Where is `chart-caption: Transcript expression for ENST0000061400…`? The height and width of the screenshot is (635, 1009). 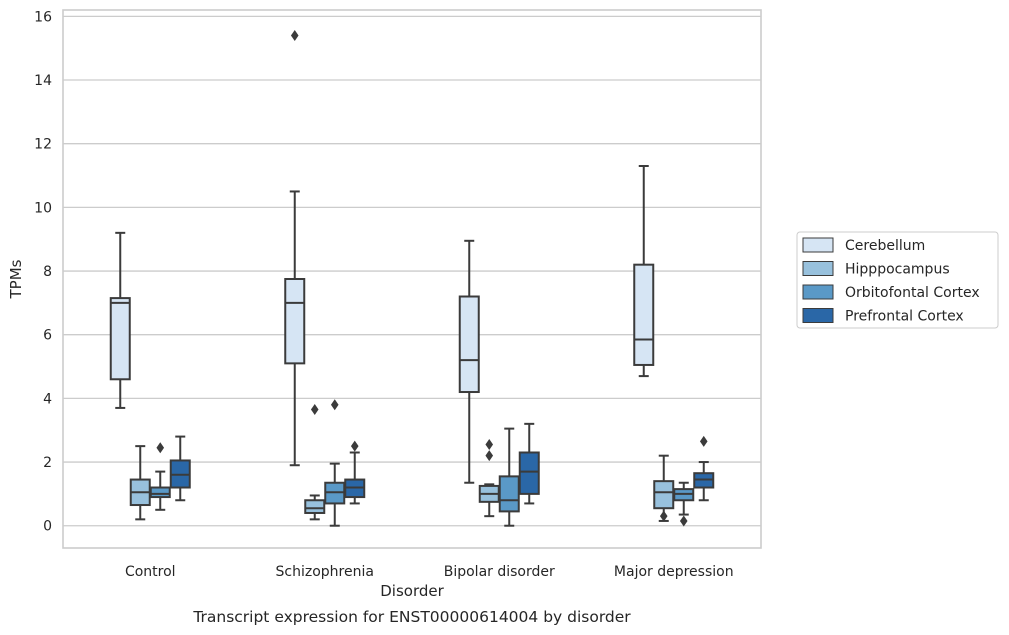 chart-caption: Transcript expression for ENST0000061400… is located at coordinates (411, 617).